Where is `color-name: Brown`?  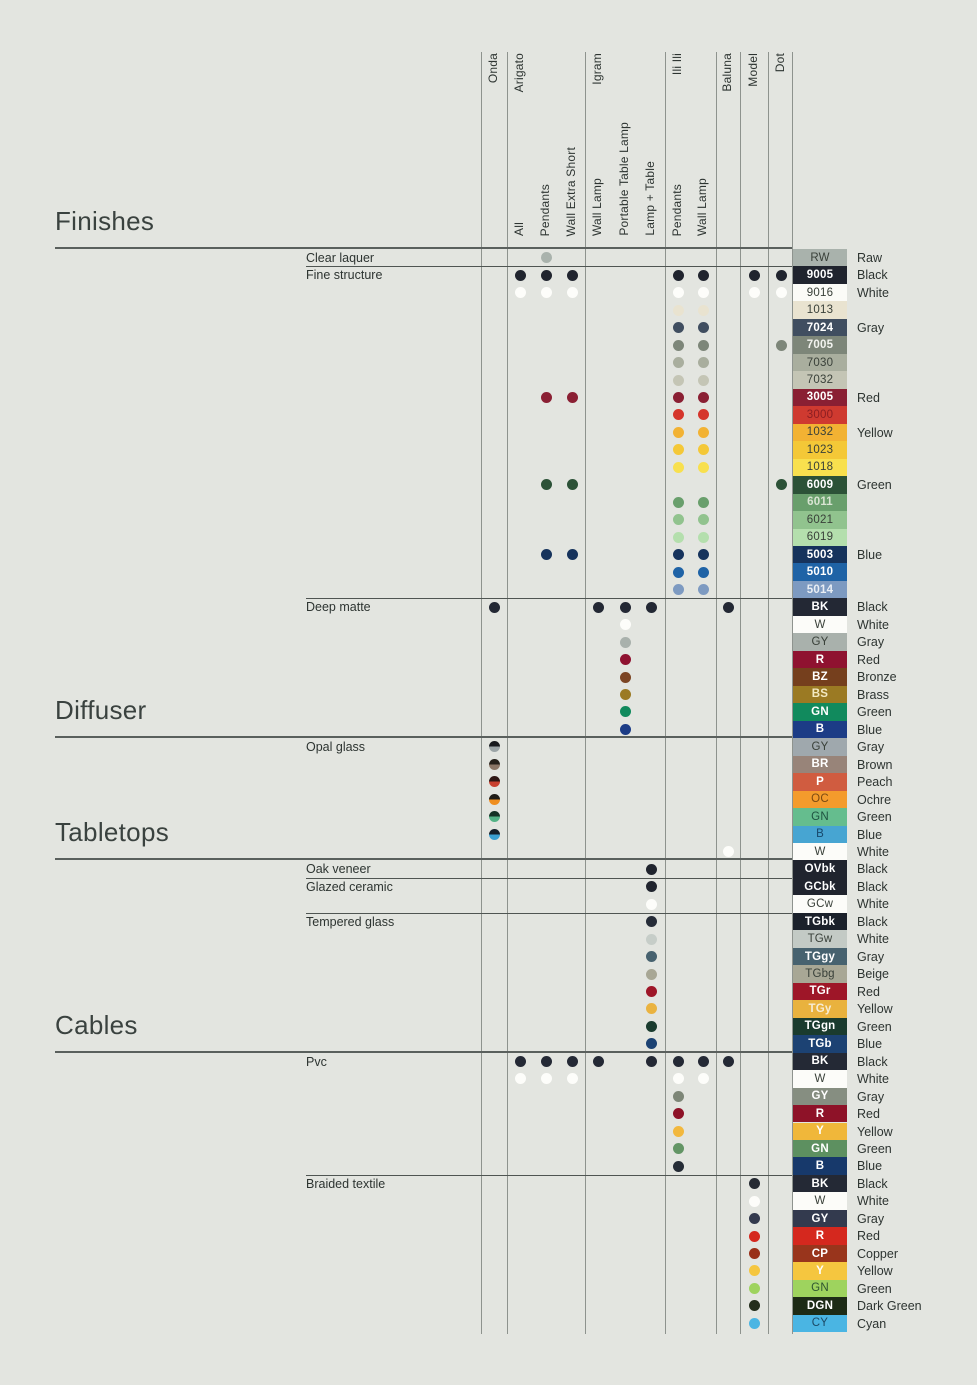 color-name: Brown is located at coordinates (875, 764).